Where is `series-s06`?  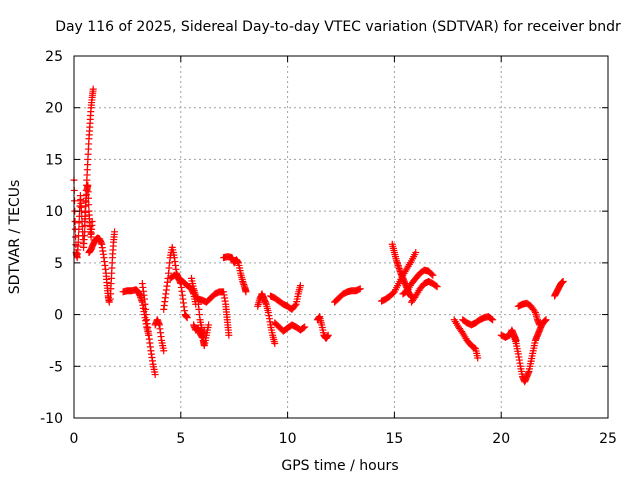 series-s06 is located at coordinates (148, 329).